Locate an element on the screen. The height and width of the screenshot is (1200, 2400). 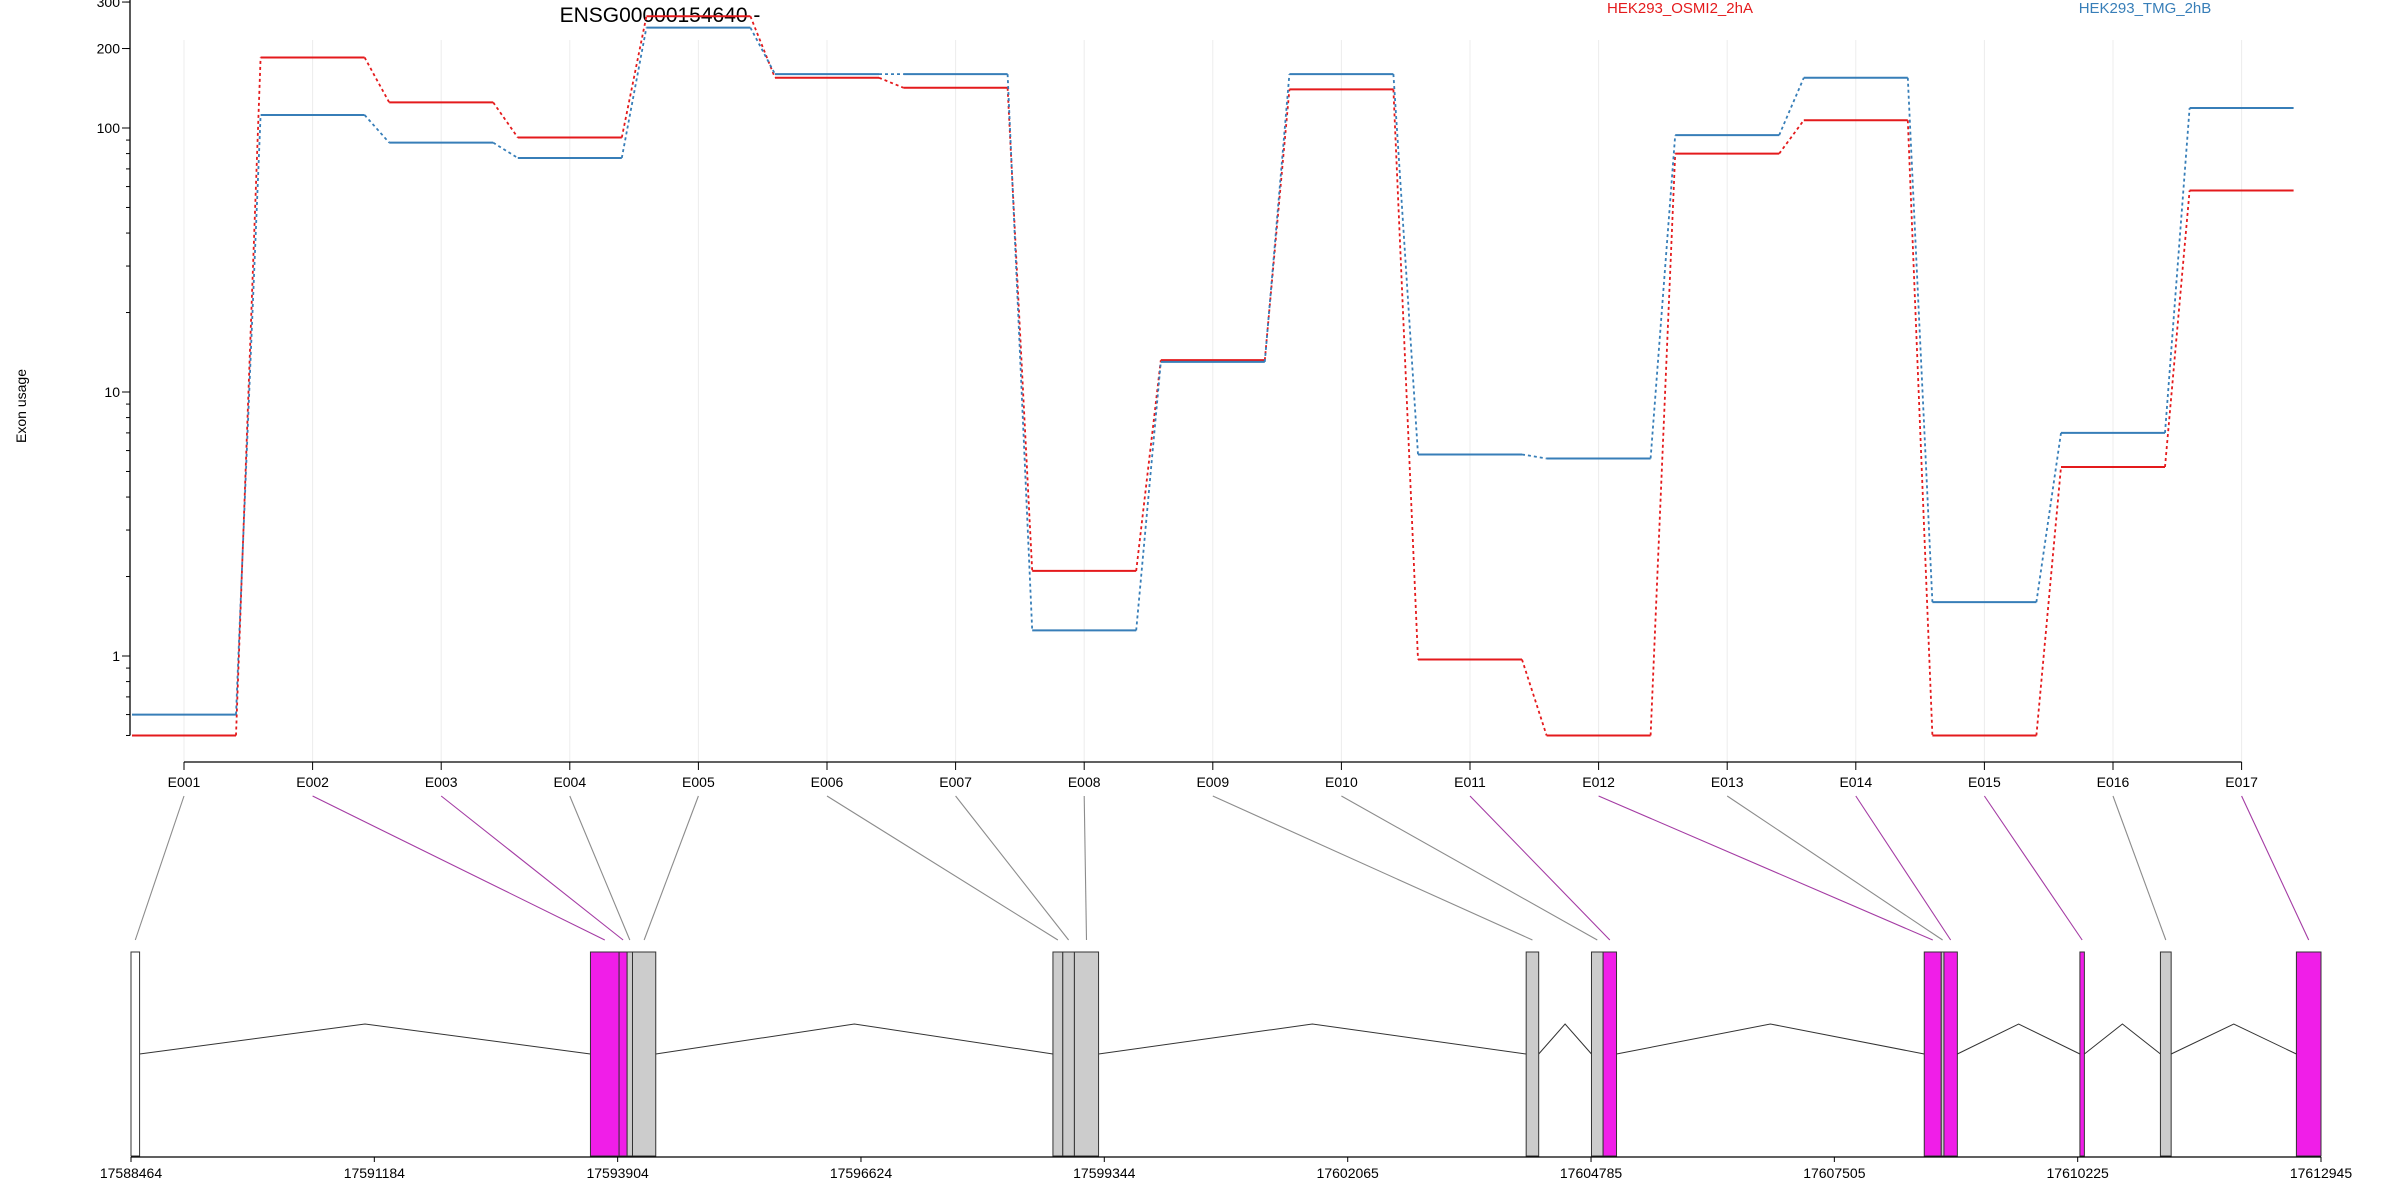
connector-e017 is located at coordinates (2275, 868).